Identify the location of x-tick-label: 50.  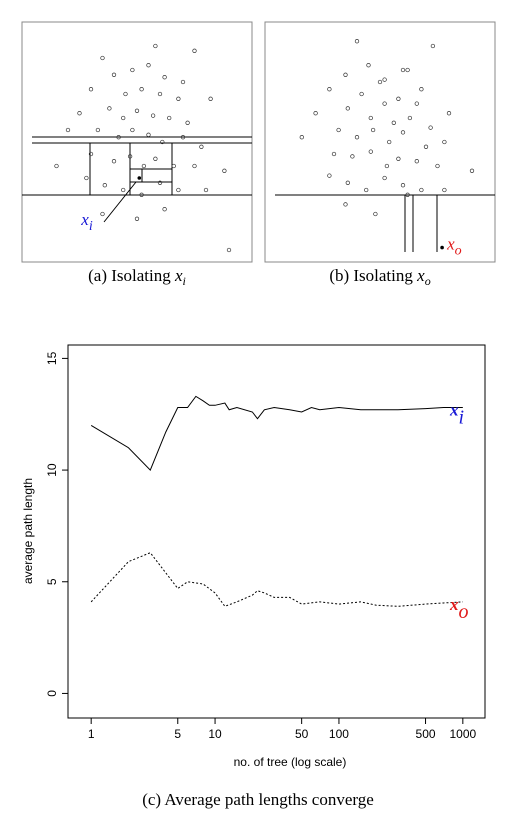
(302, 734).